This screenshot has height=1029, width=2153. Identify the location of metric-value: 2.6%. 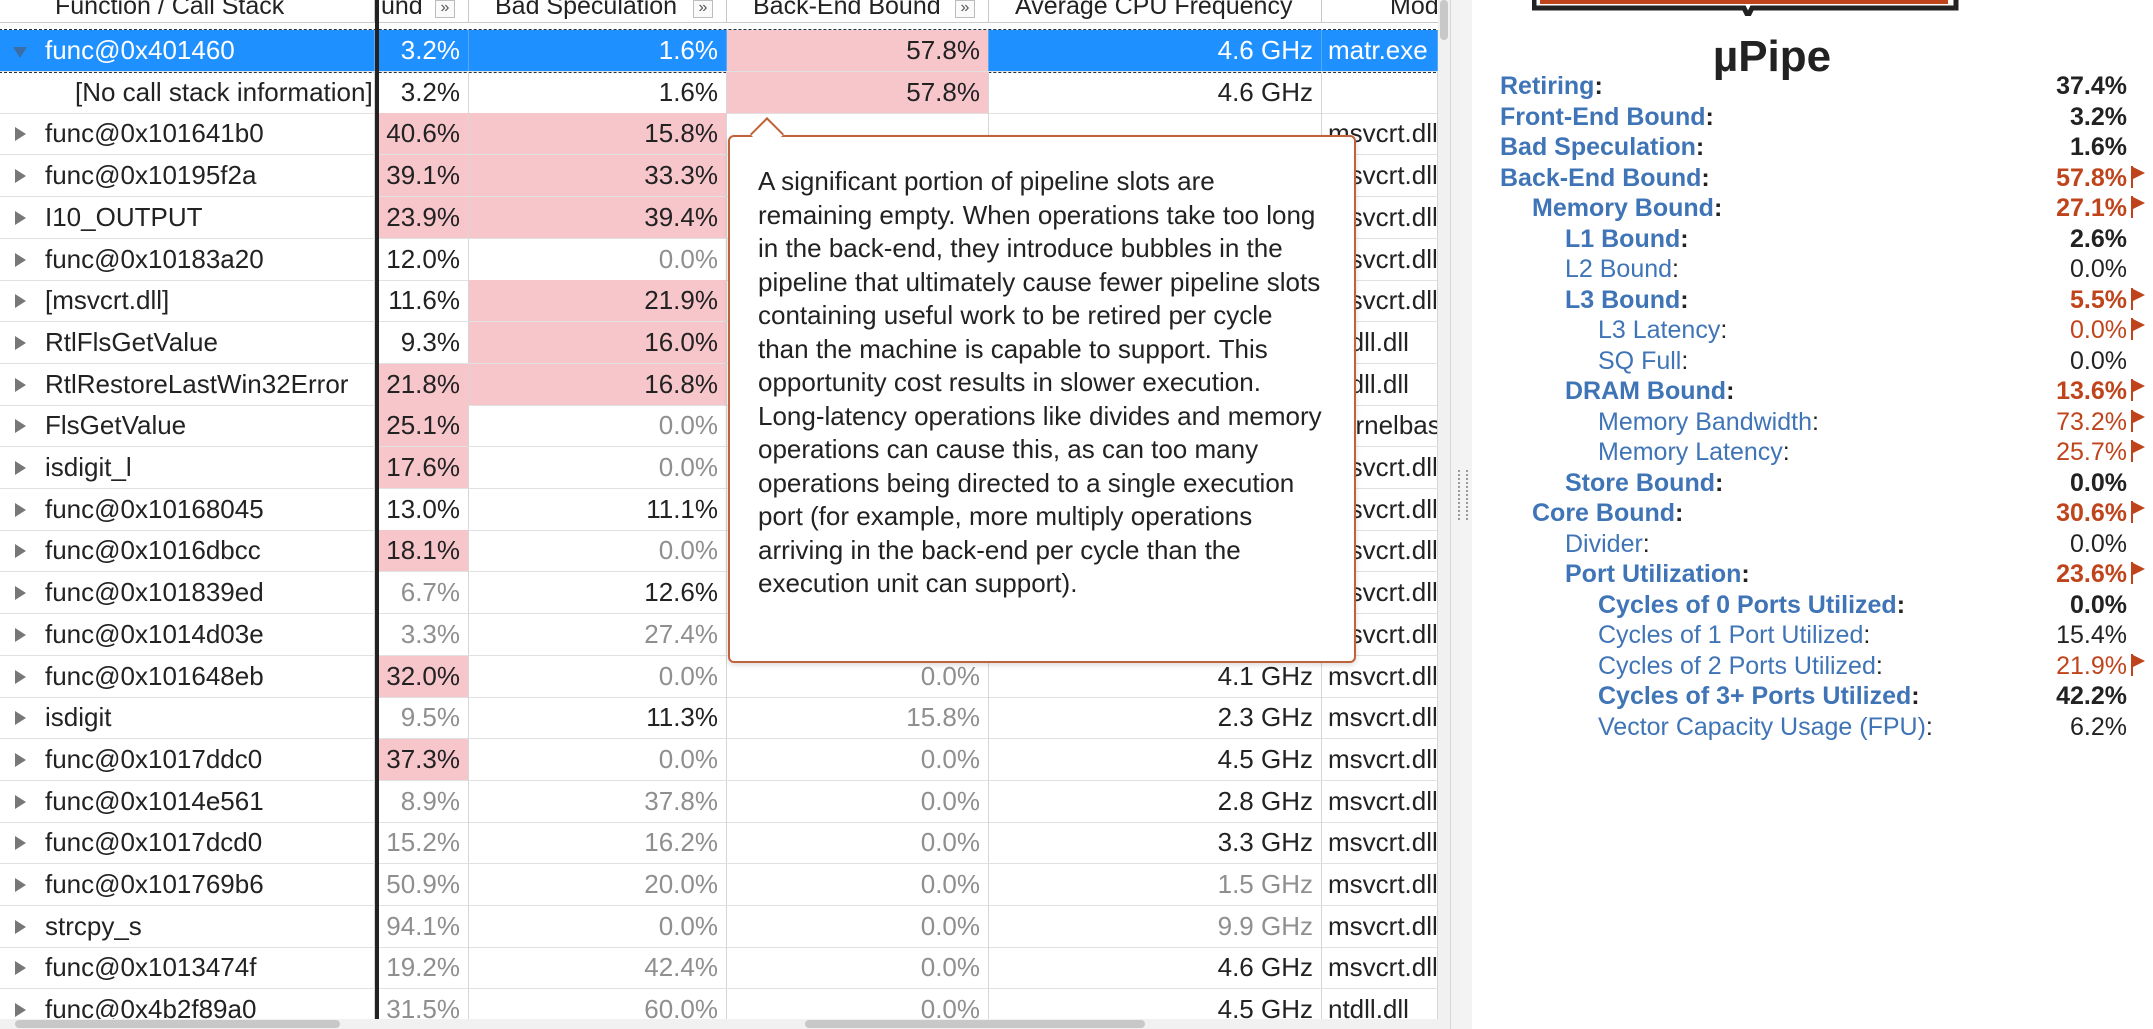
(2073, 239).